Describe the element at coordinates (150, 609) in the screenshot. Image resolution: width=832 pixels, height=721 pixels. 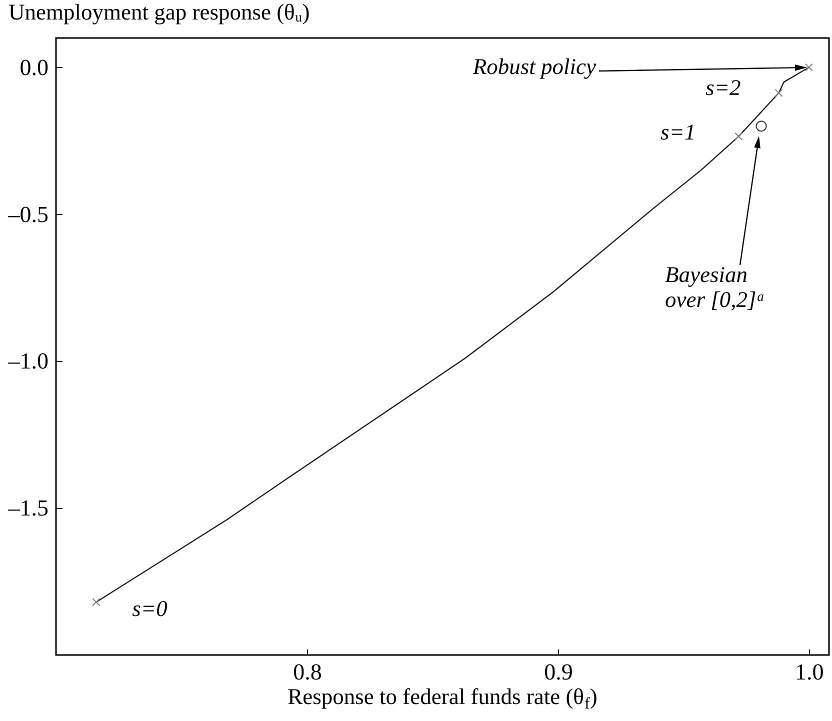
I see `annotation: s=0` at that location.